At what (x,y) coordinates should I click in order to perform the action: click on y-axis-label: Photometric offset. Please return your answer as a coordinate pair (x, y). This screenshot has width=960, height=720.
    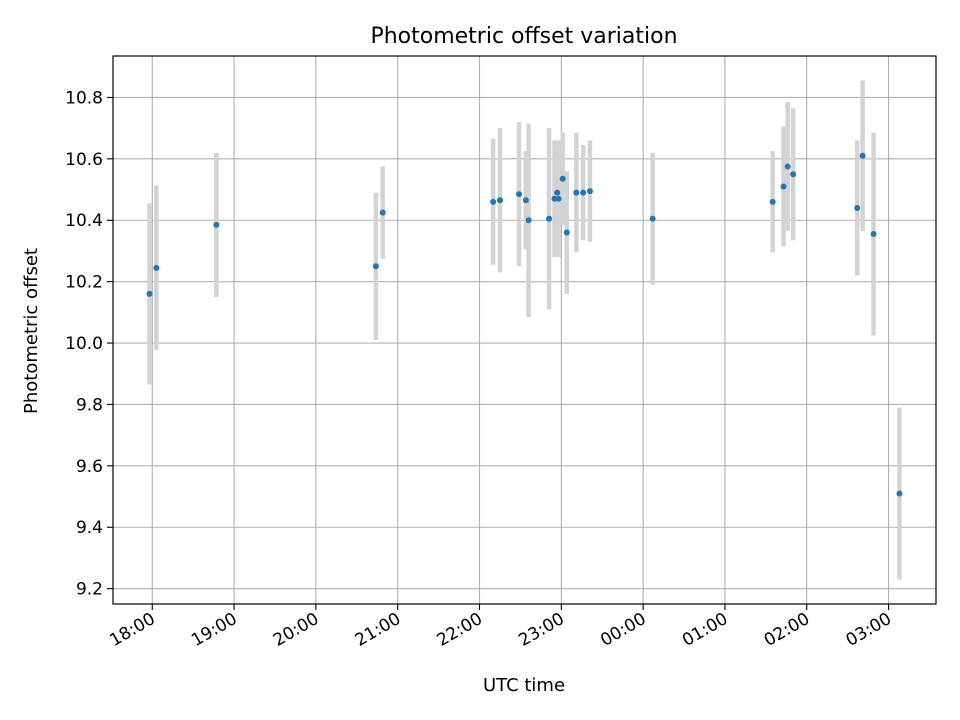
    Looking at the image, I should click on (31, 331).